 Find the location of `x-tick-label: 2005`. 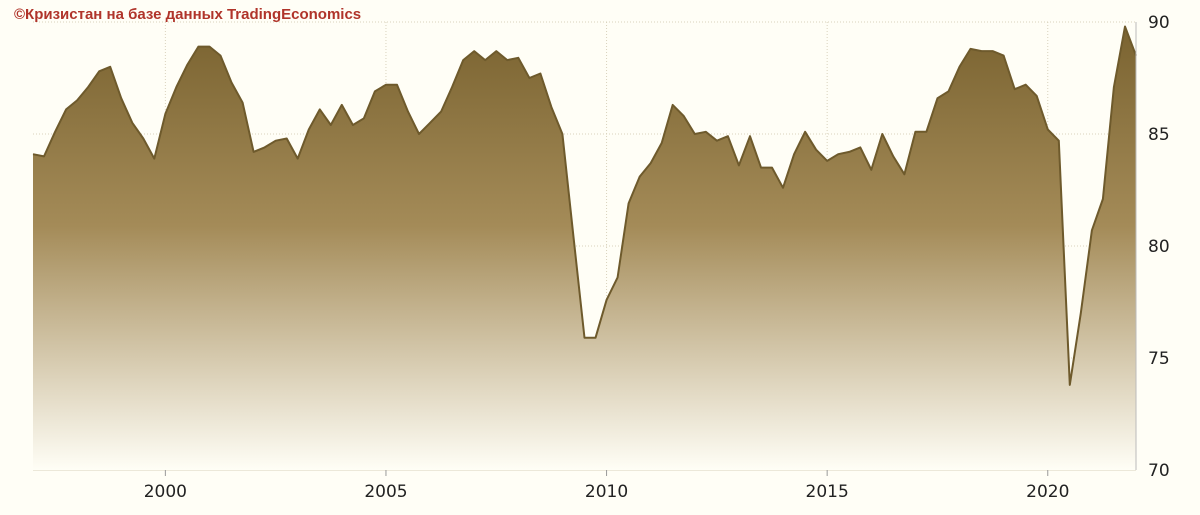

x-tick-label: 2005 is located at coordinates (385, 492).